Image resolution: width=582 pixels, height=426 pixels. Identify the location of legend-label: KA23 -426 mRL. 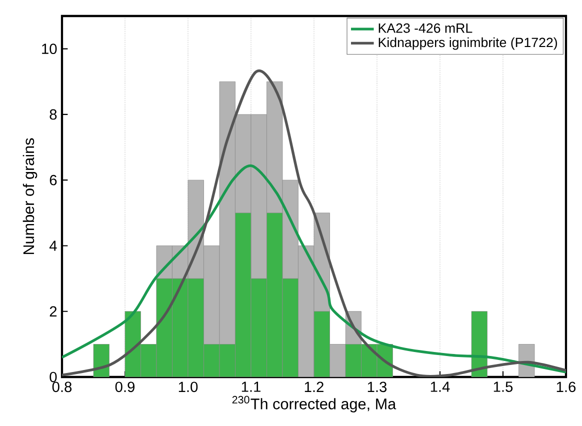
(425, 28).